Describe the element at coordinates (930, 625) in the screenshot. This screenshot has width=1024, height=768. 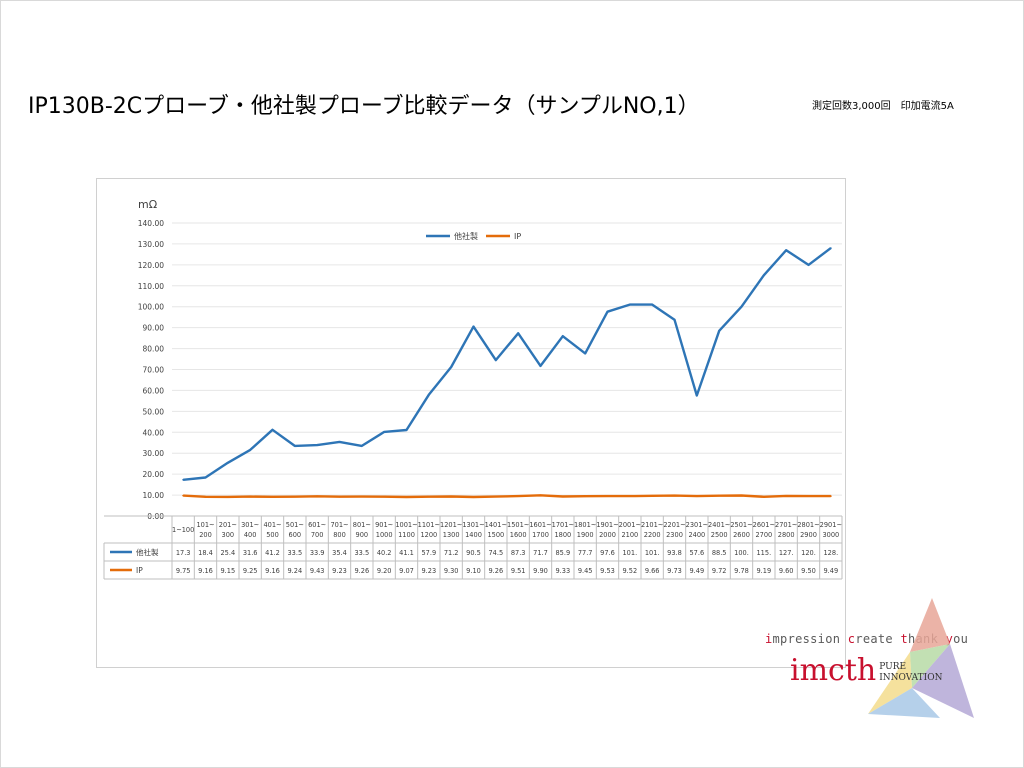
I see `triangle-facet-top` at that location.